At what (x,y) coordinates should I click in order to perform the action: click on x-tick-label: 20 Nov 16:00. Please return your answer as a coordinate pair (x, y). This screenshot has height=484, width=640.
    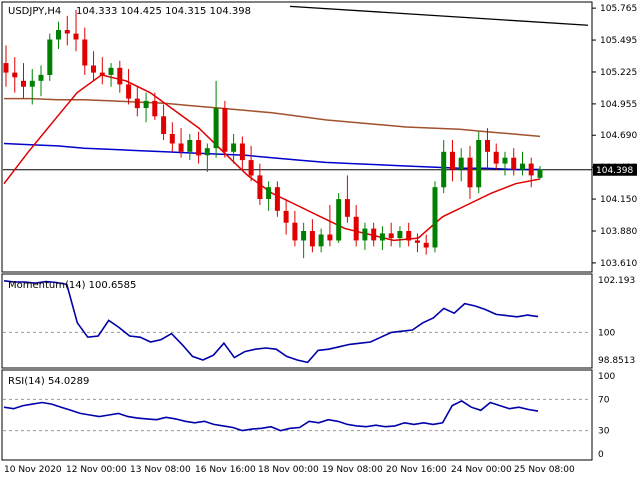
    Looking at the image, I should click on (416, 470).